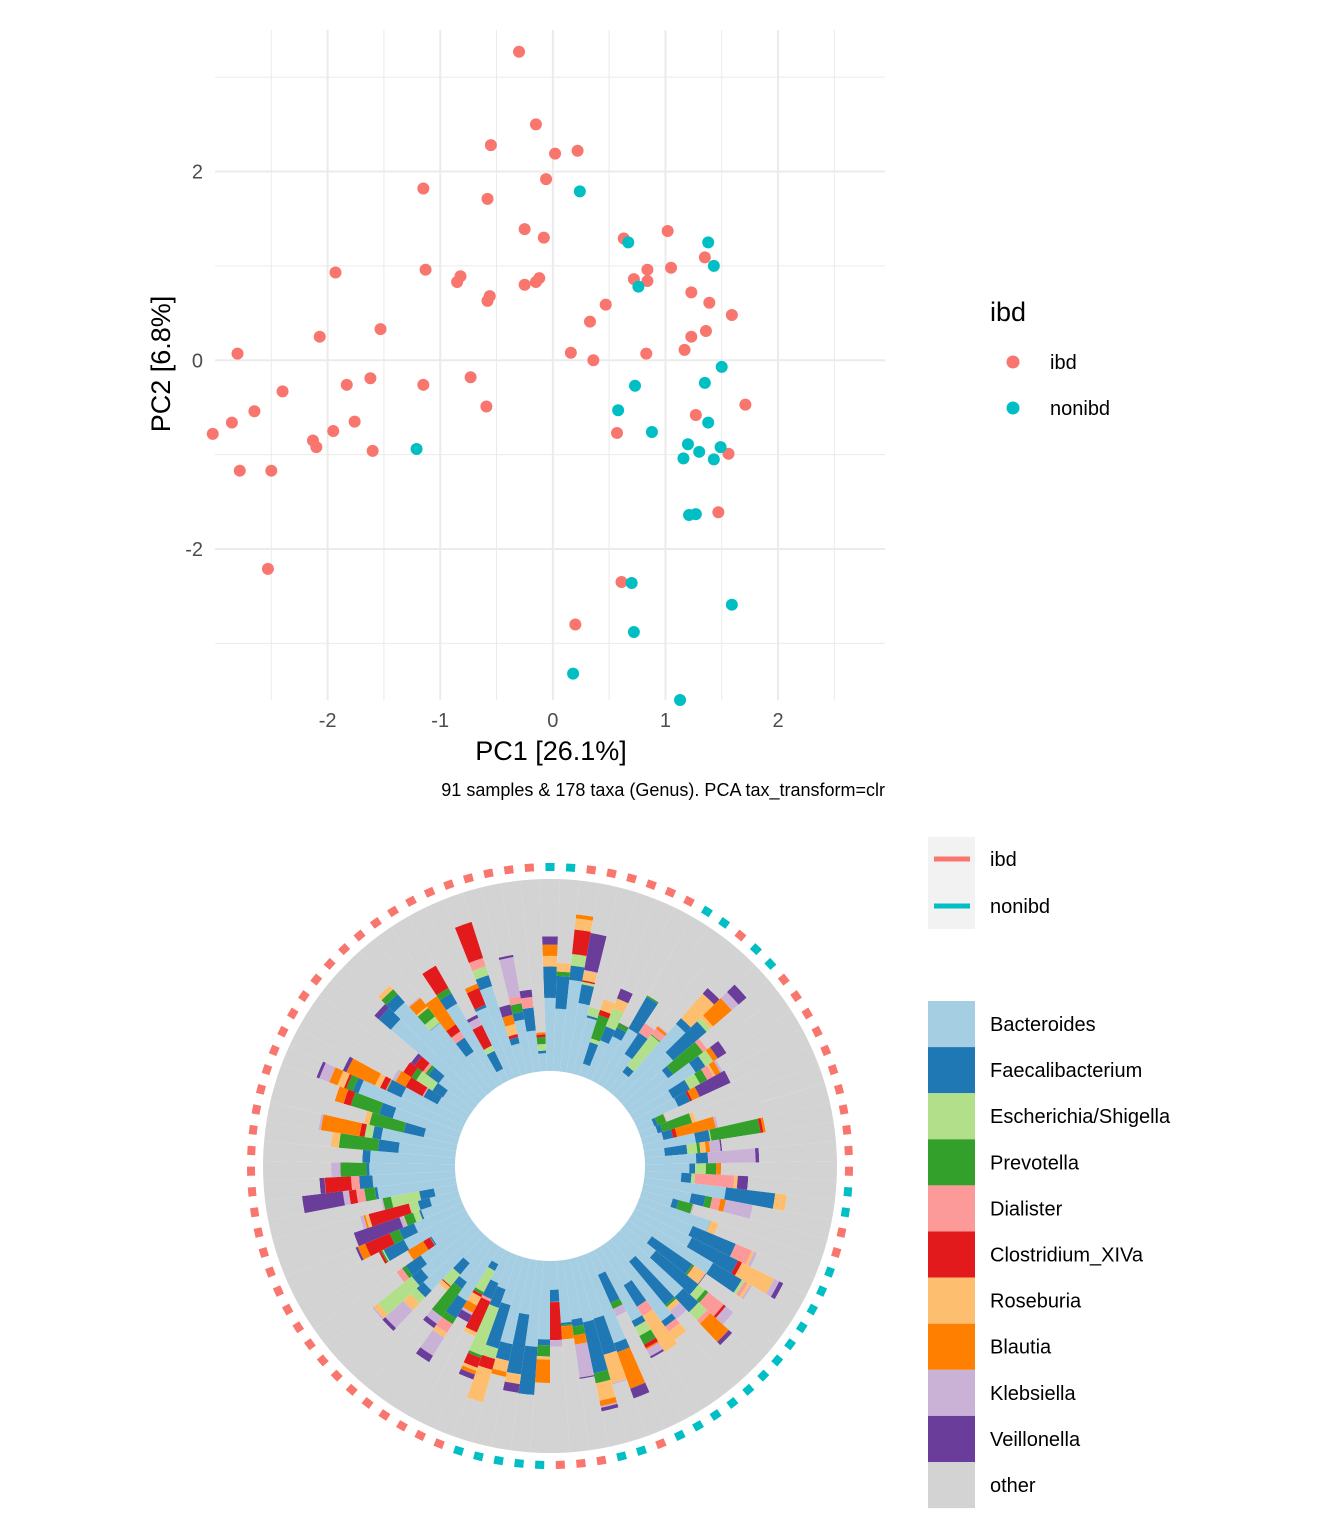 This screenshot has height=1536, width=1344. Describe the element at coordinates (1043, 1025) in the screenshot. I see `taxa-legend-label: Bacteroides` at that location.